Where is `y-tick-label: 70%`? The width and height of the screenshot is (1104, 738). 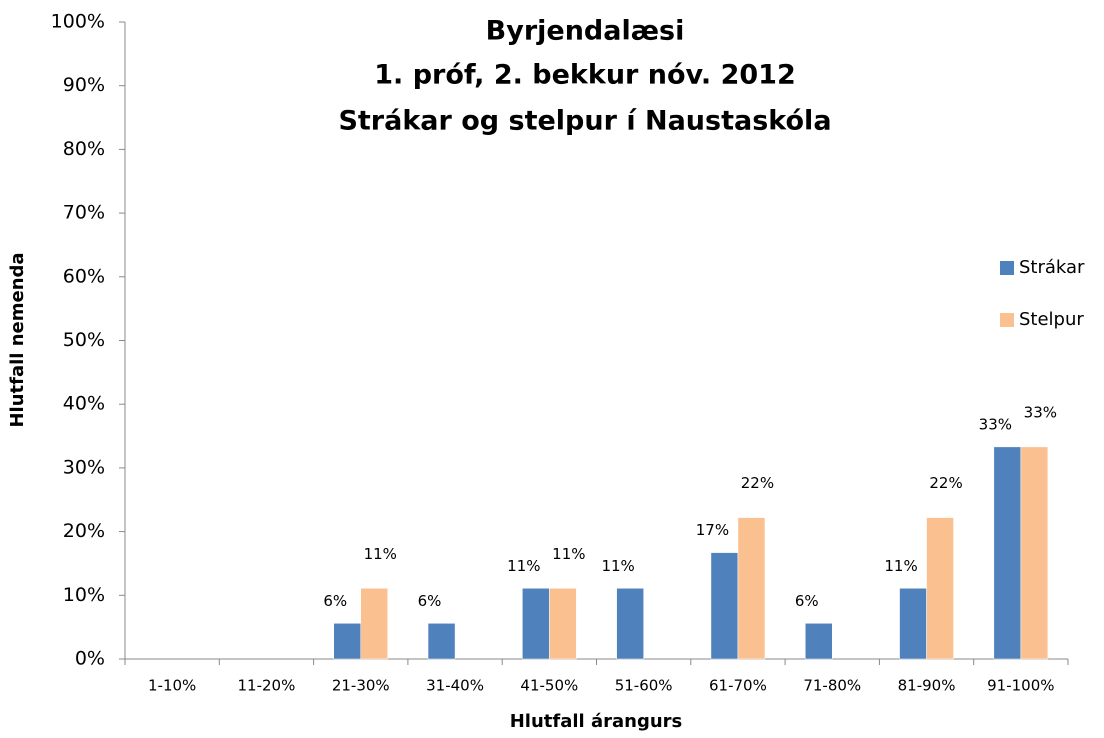 y-tick-label: 70% is located at coordinates (84, 213).